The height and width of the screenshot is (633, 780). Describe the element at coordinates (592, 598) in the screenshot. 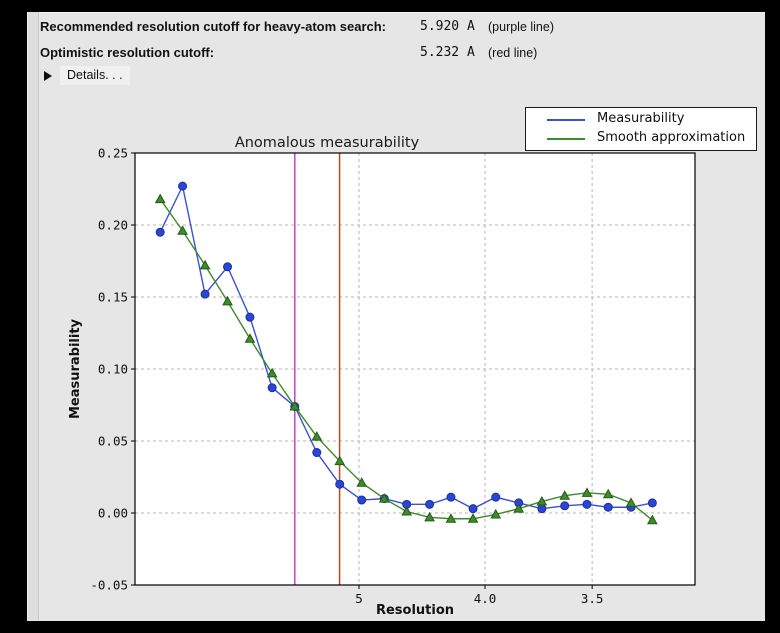

I see `x-tick-label: 3.5` at that location.